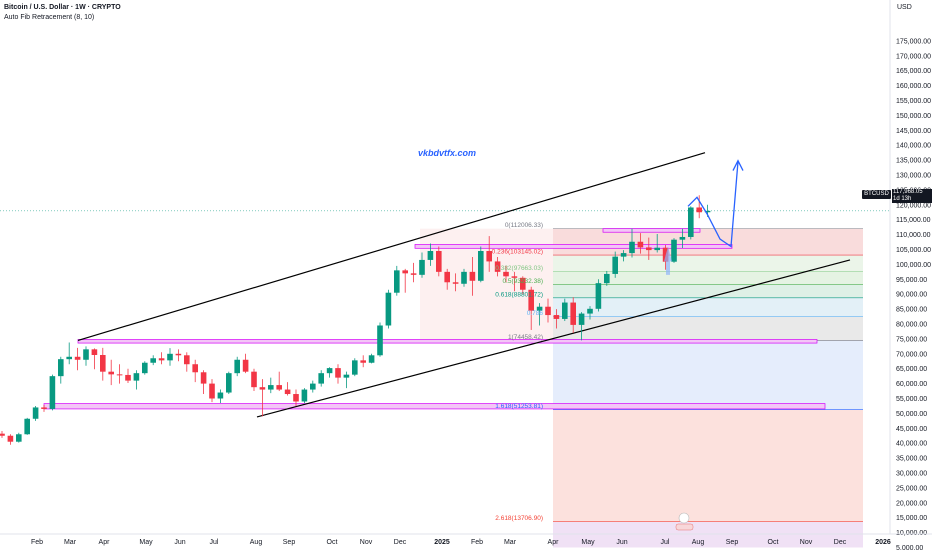 The width and height of the screenshot is (932, 550). I want to click on y-tick-label: 160,000.00, so click(913, 86).